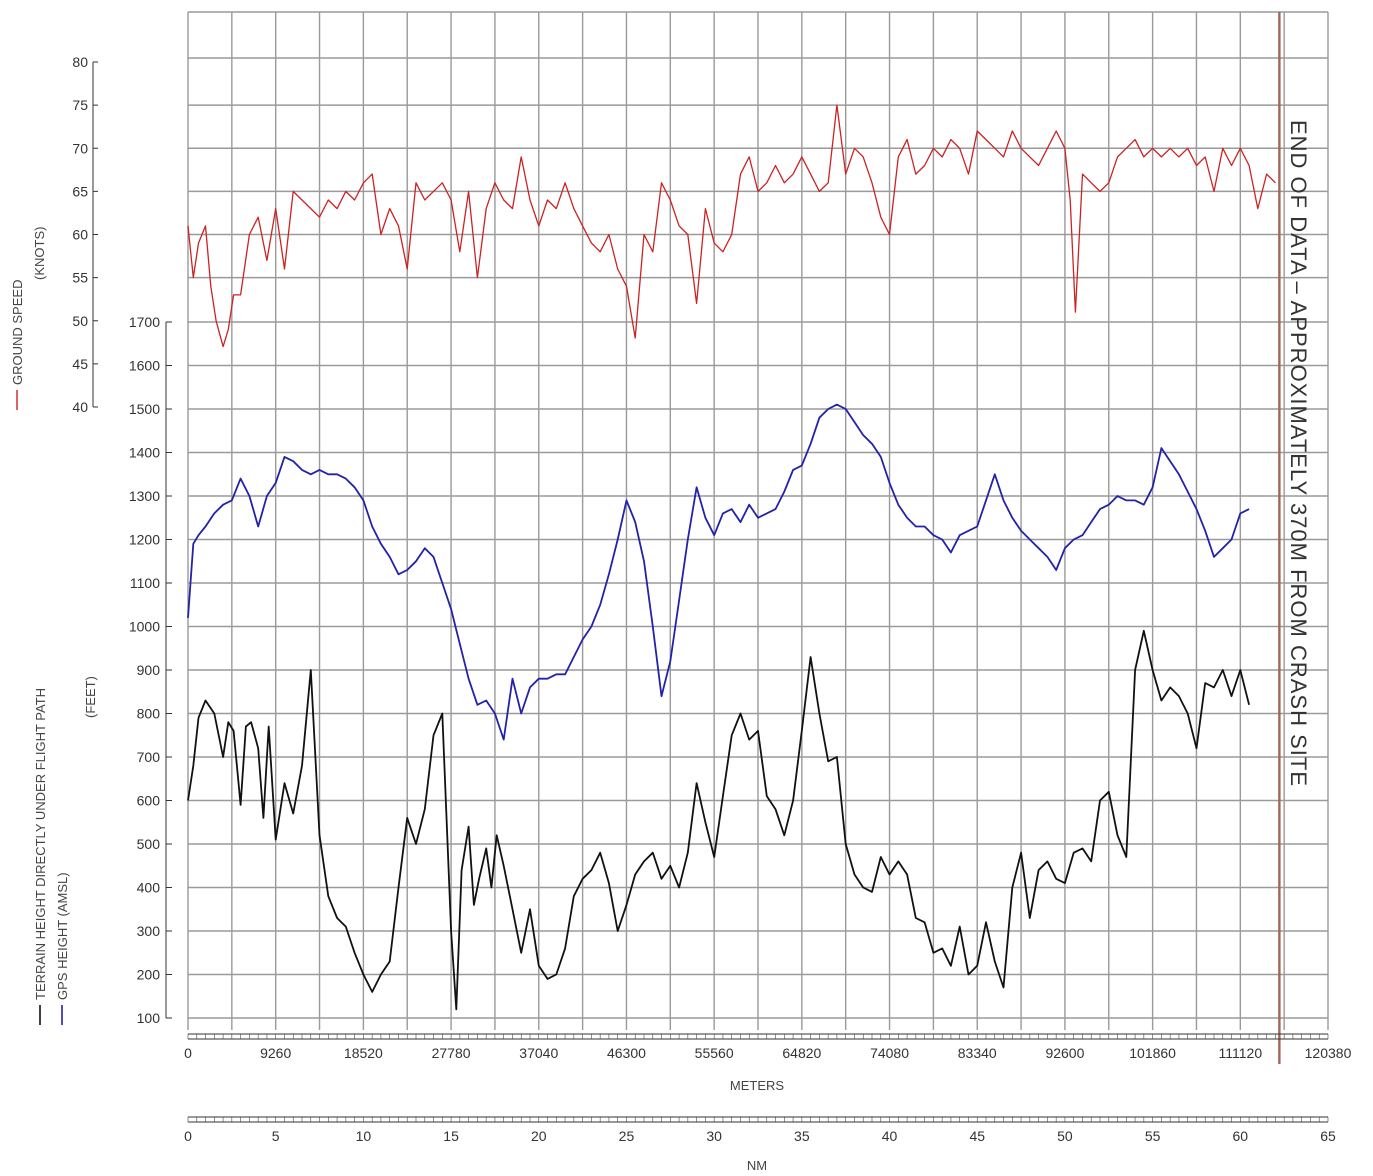  Describe the element at coordinates (275, 1053) in the screenshot. I see `meters-tick-label: 9260` at that location.